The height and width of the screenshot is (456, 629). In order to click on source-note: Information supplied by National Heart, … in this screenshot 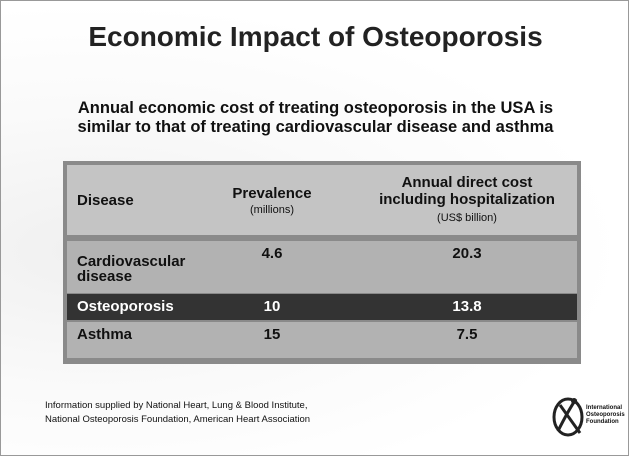, I will do `click(177, 413)`.